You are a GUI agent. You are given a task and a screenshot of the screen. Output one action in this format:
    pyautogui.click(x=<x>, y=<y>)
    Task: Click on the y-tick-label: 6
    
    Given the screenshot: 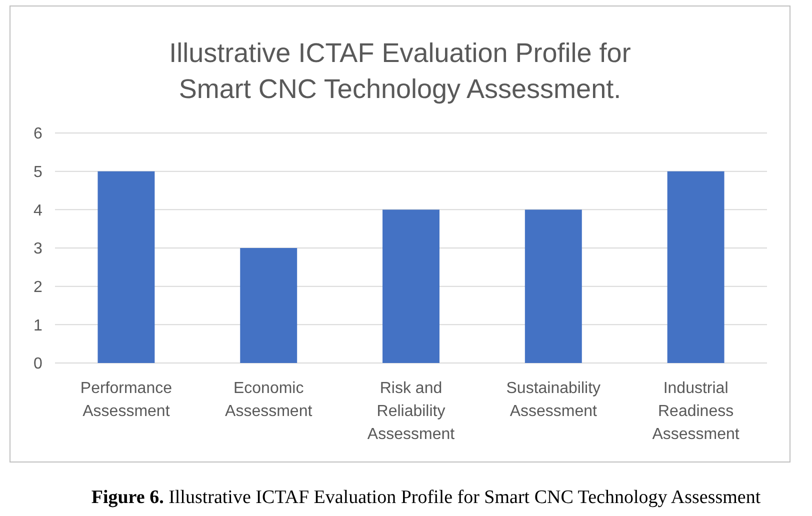 What is the action you would take?
    pyautogui.click(x=38, y=134)
    